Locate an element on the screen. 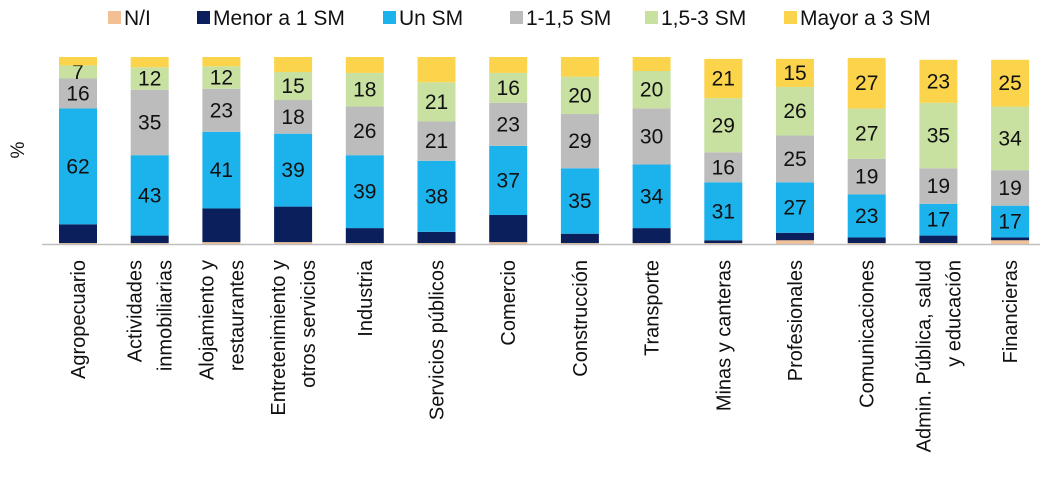 This screenshot has height=491, width=1044. bar-stack-construccion: 35 29 20 is located at coordinates (579, 150).